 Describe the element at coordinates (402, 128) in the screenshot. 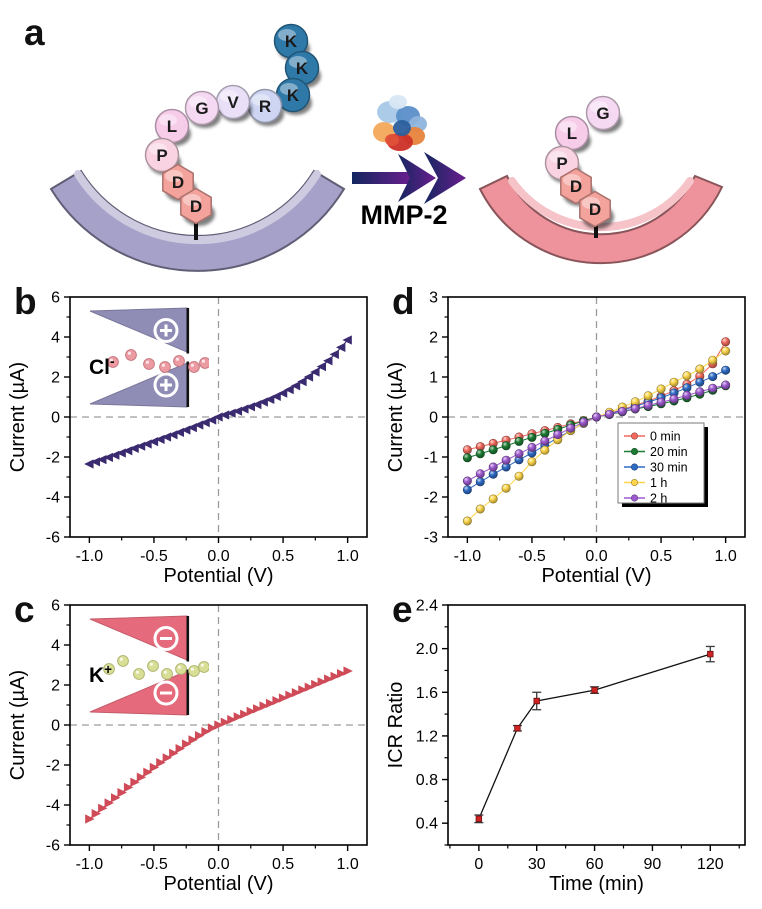

I see `enzyme-blob-part` at that location.